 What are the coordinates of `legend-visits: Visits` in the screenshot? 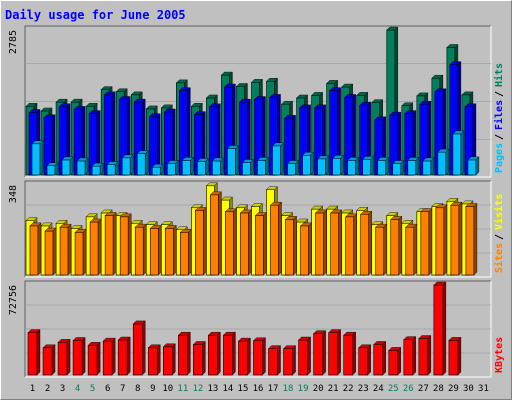 It's located at (499, 212).